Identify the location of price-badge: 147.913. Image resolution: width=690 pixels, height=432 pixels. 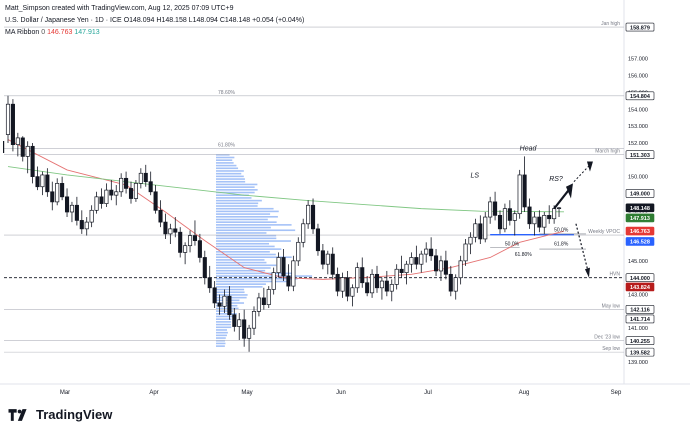
(640, 218).